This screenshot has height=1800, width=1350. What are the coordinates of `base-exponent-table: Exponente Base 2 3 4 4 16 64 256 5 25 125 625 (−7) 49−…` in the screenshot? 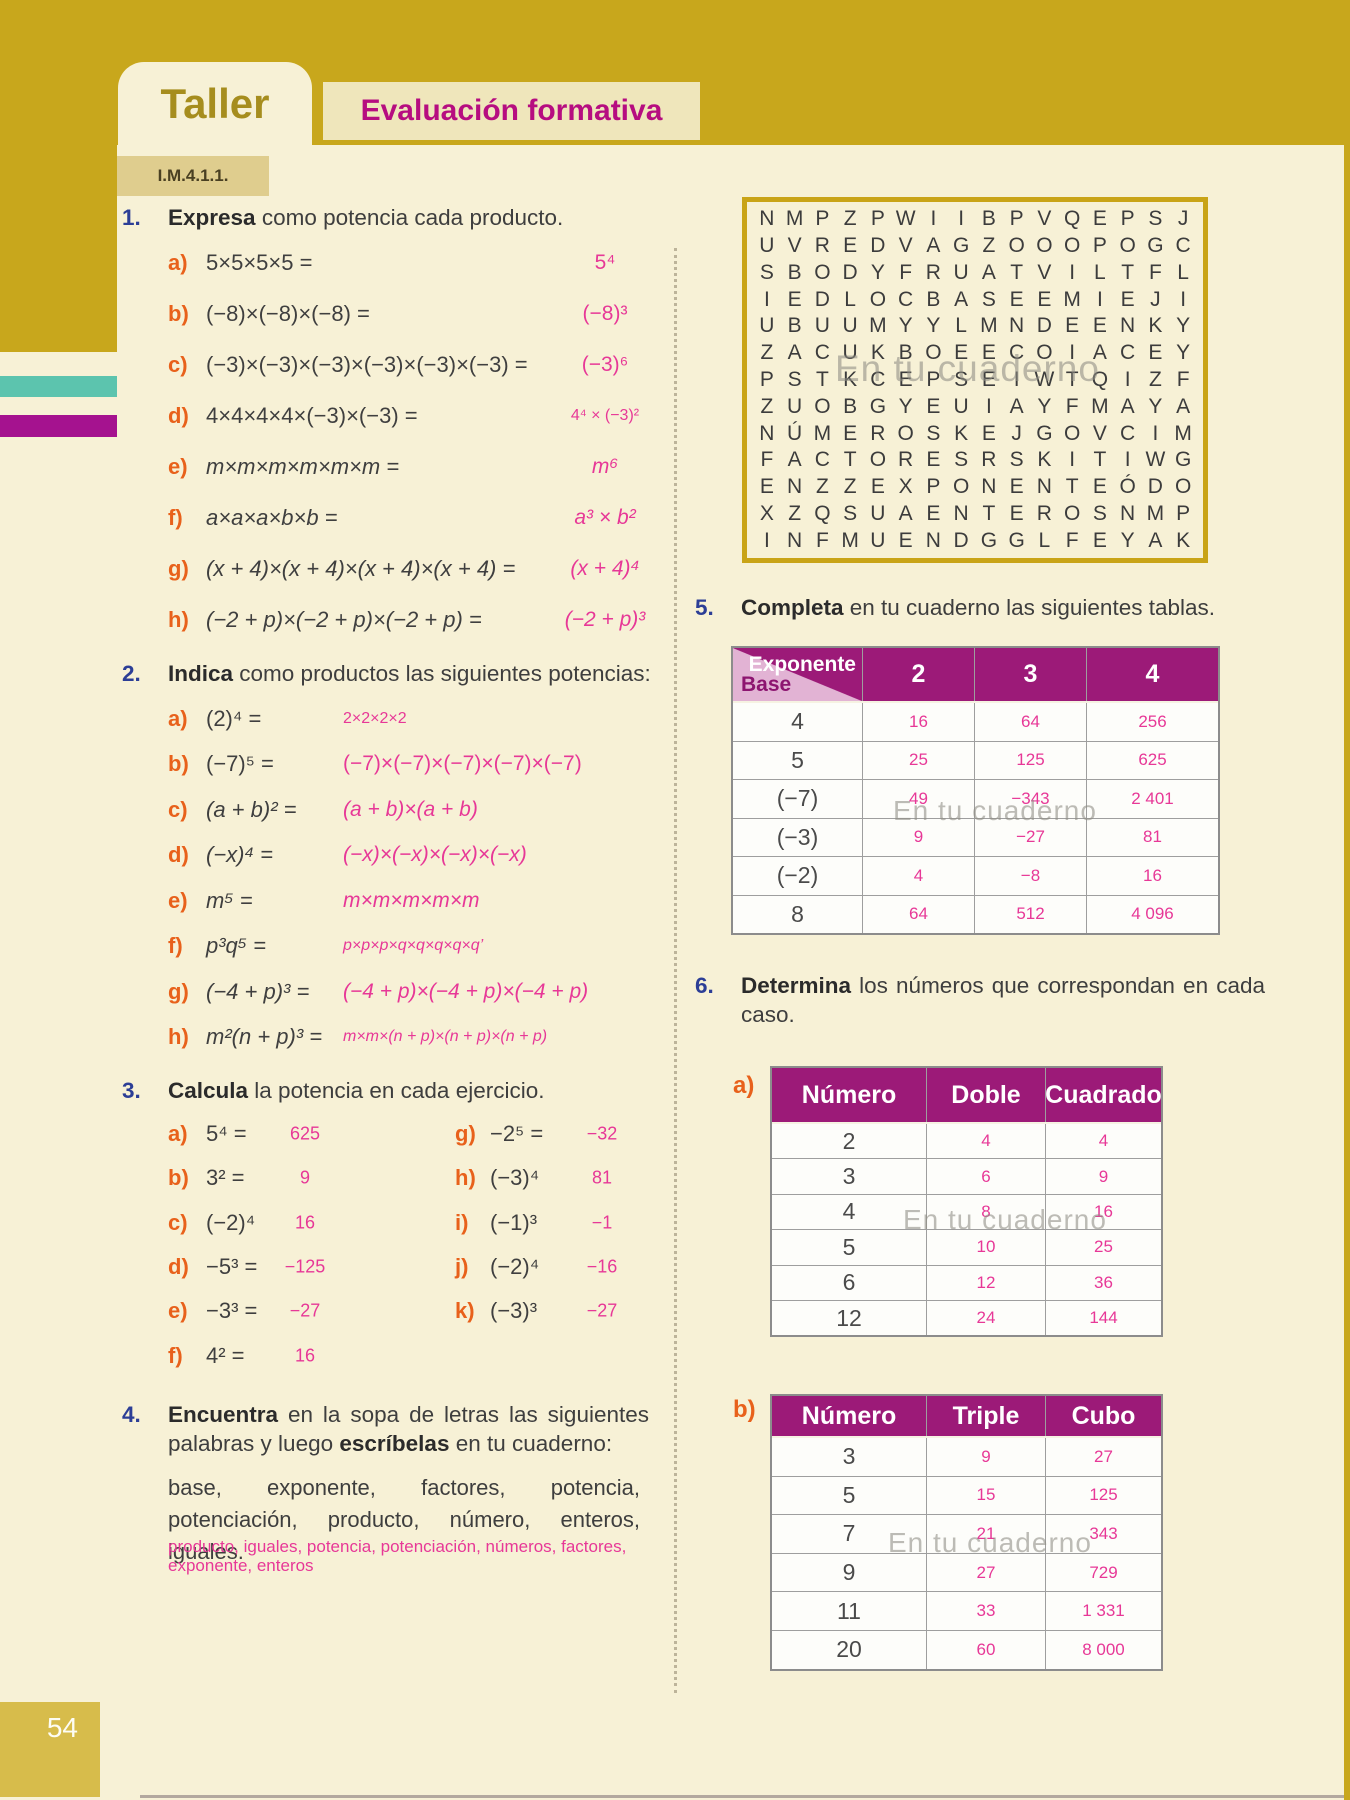 It's located at (975, 790).